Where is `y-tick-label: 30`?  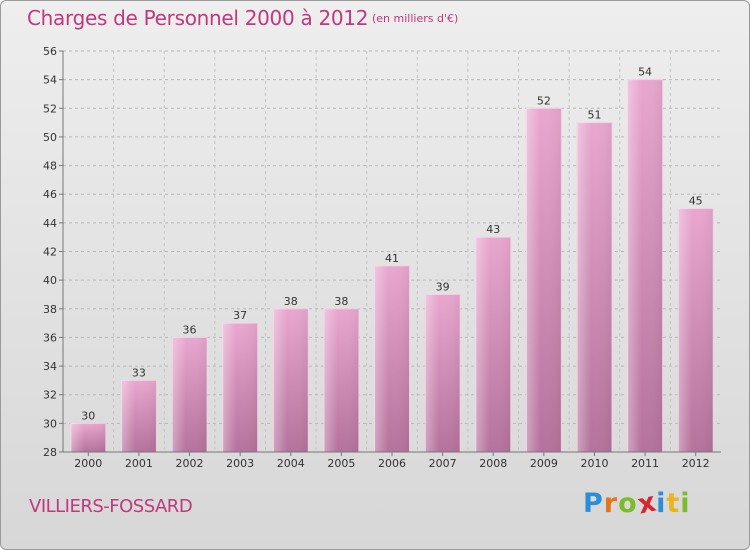 y-tick-label: 30 is located at coordinates (50, 423).